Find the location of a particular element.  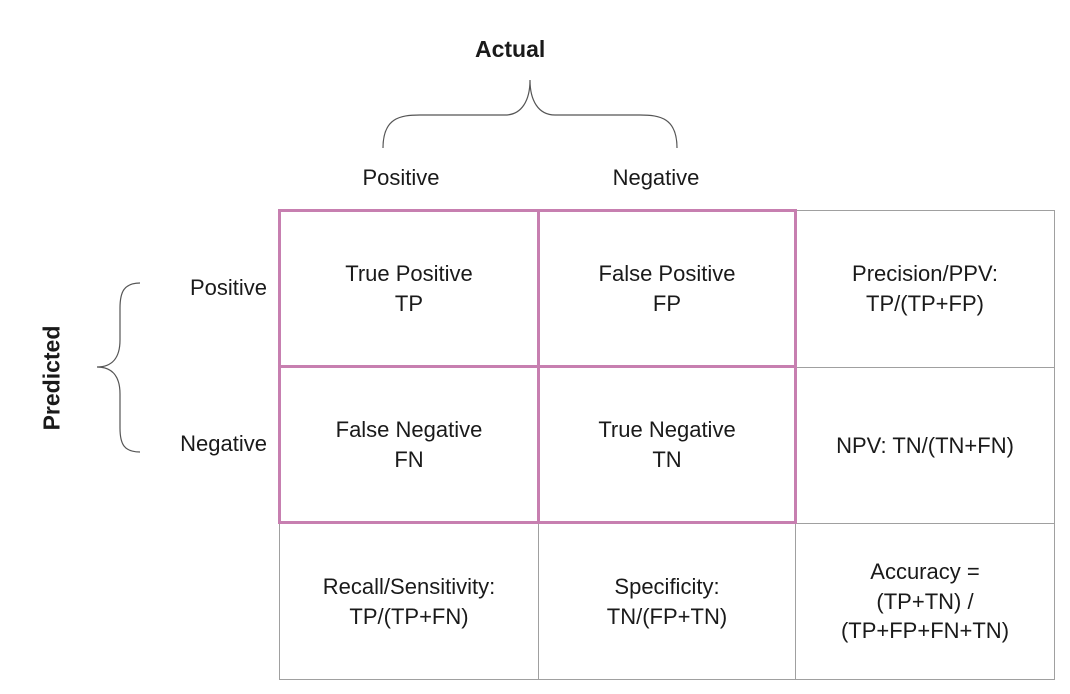

true-positive-abbr: TP is located at coordinates (409, 303).